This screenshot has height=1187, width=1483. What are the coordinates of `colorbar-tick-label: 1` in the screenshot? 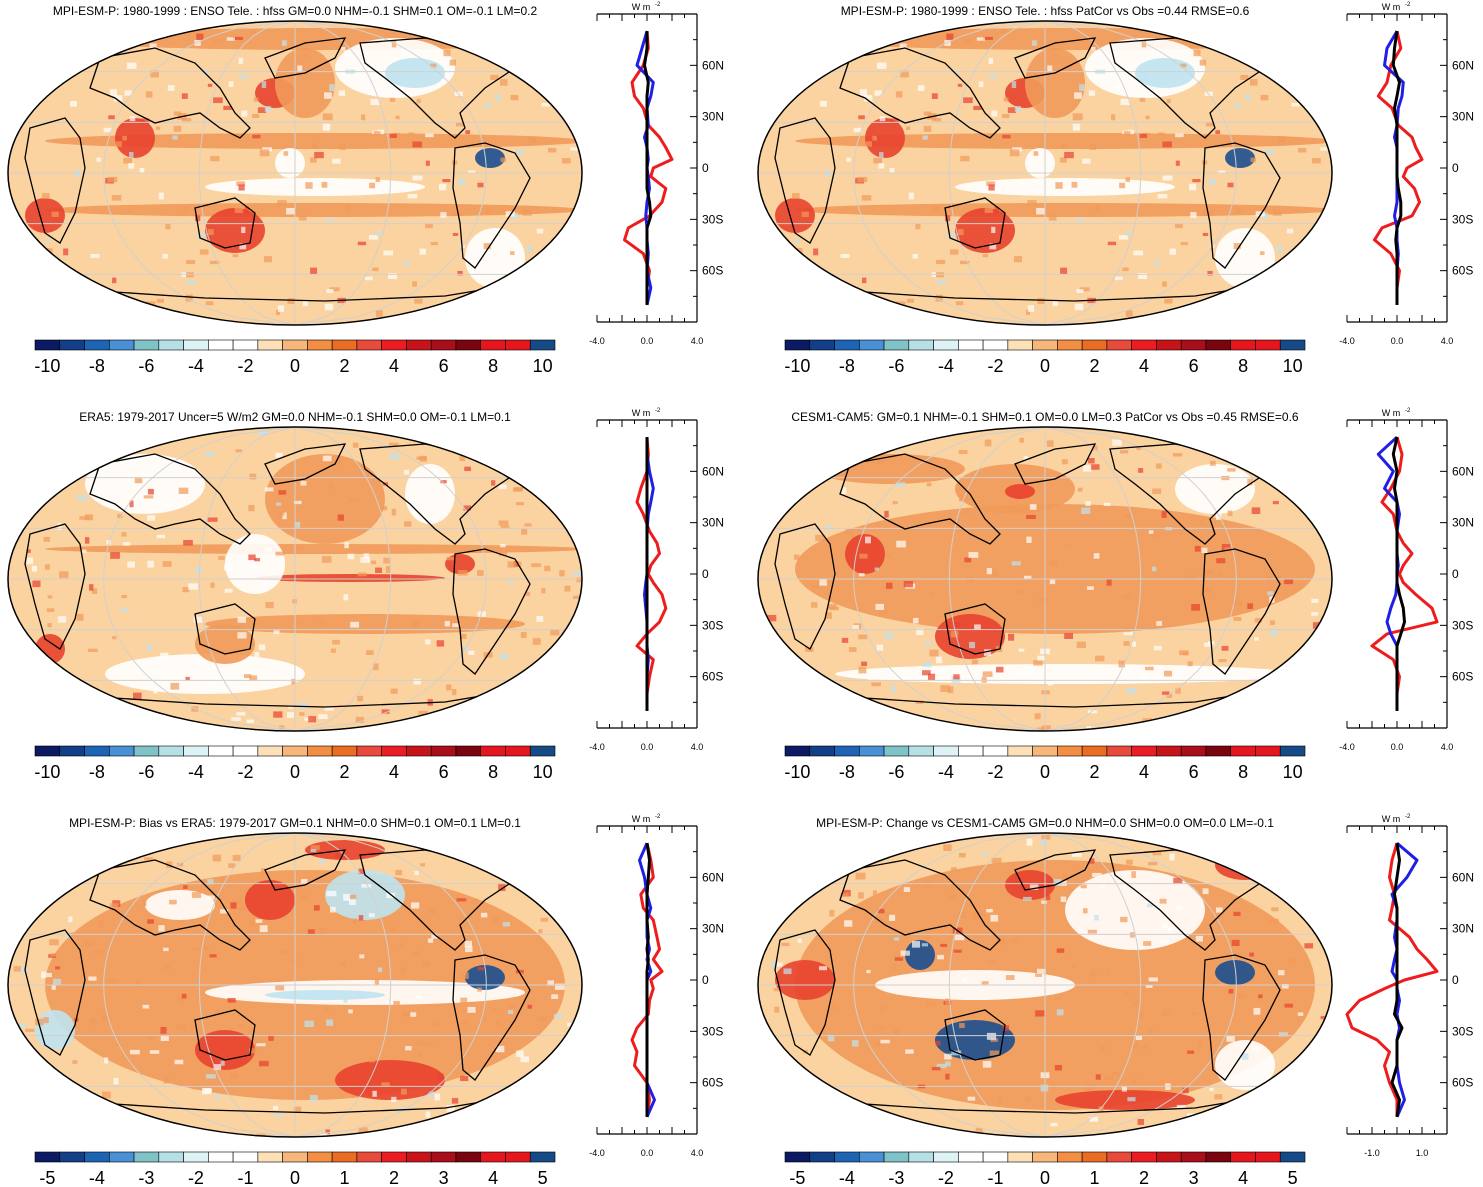 It's located at (1095, 1177).